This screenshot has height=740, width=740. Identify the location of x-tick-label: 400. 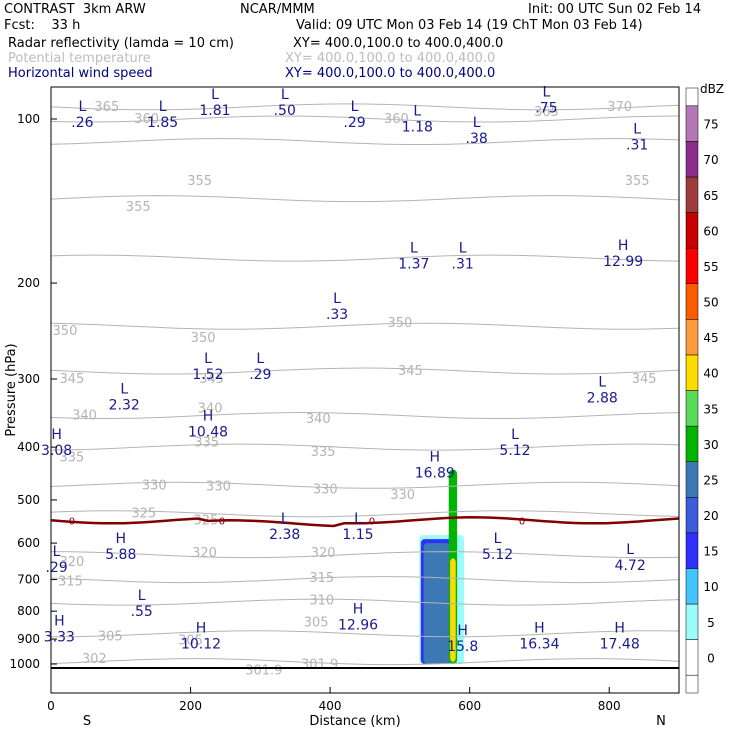
(330, 706).